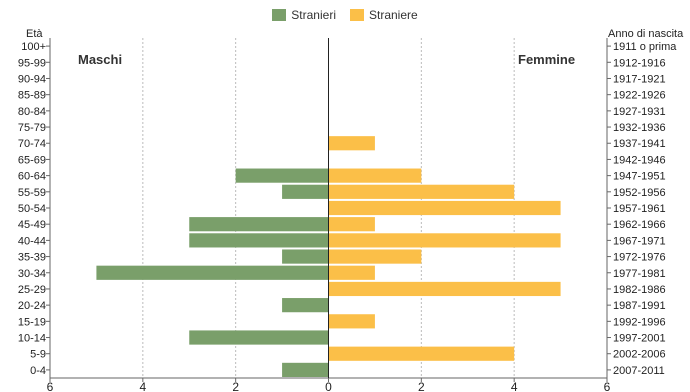  I want to click on birth-year-label: 1932-1936, so click(639, 128).